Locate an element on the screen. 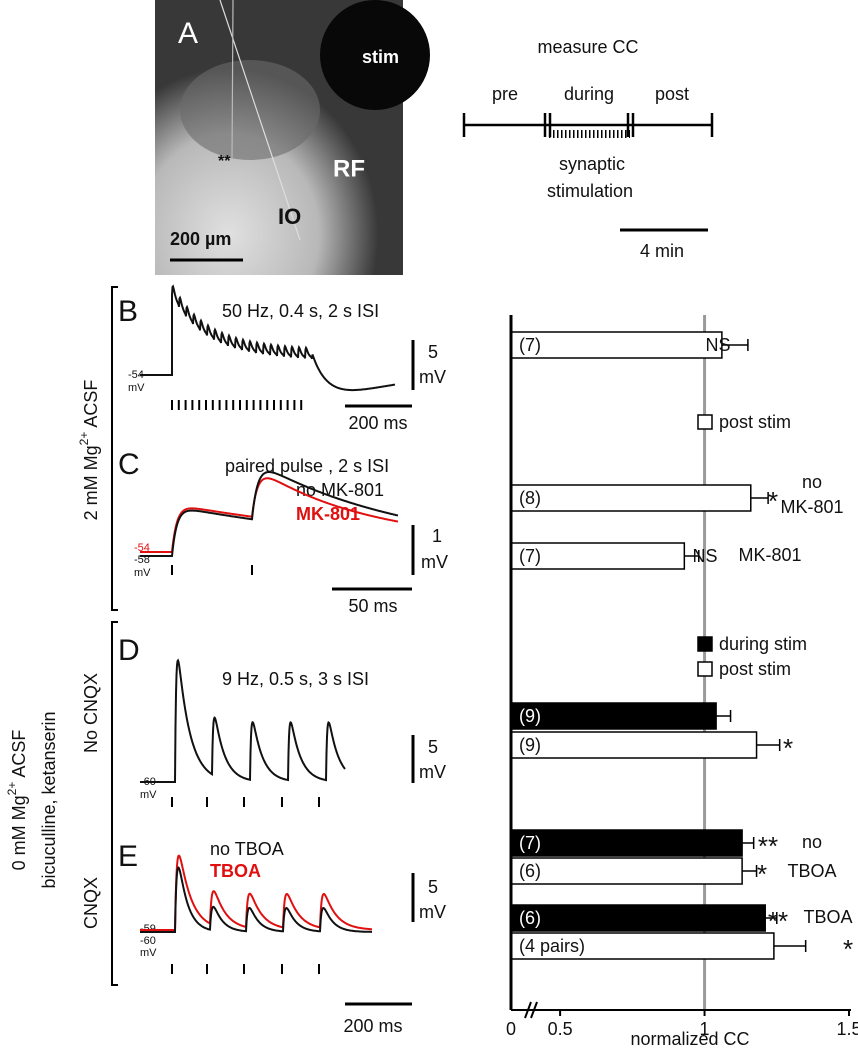 This screenshot has height=1050, width=858. legend-label: no MK-801 is located at coordinates (340, 490).